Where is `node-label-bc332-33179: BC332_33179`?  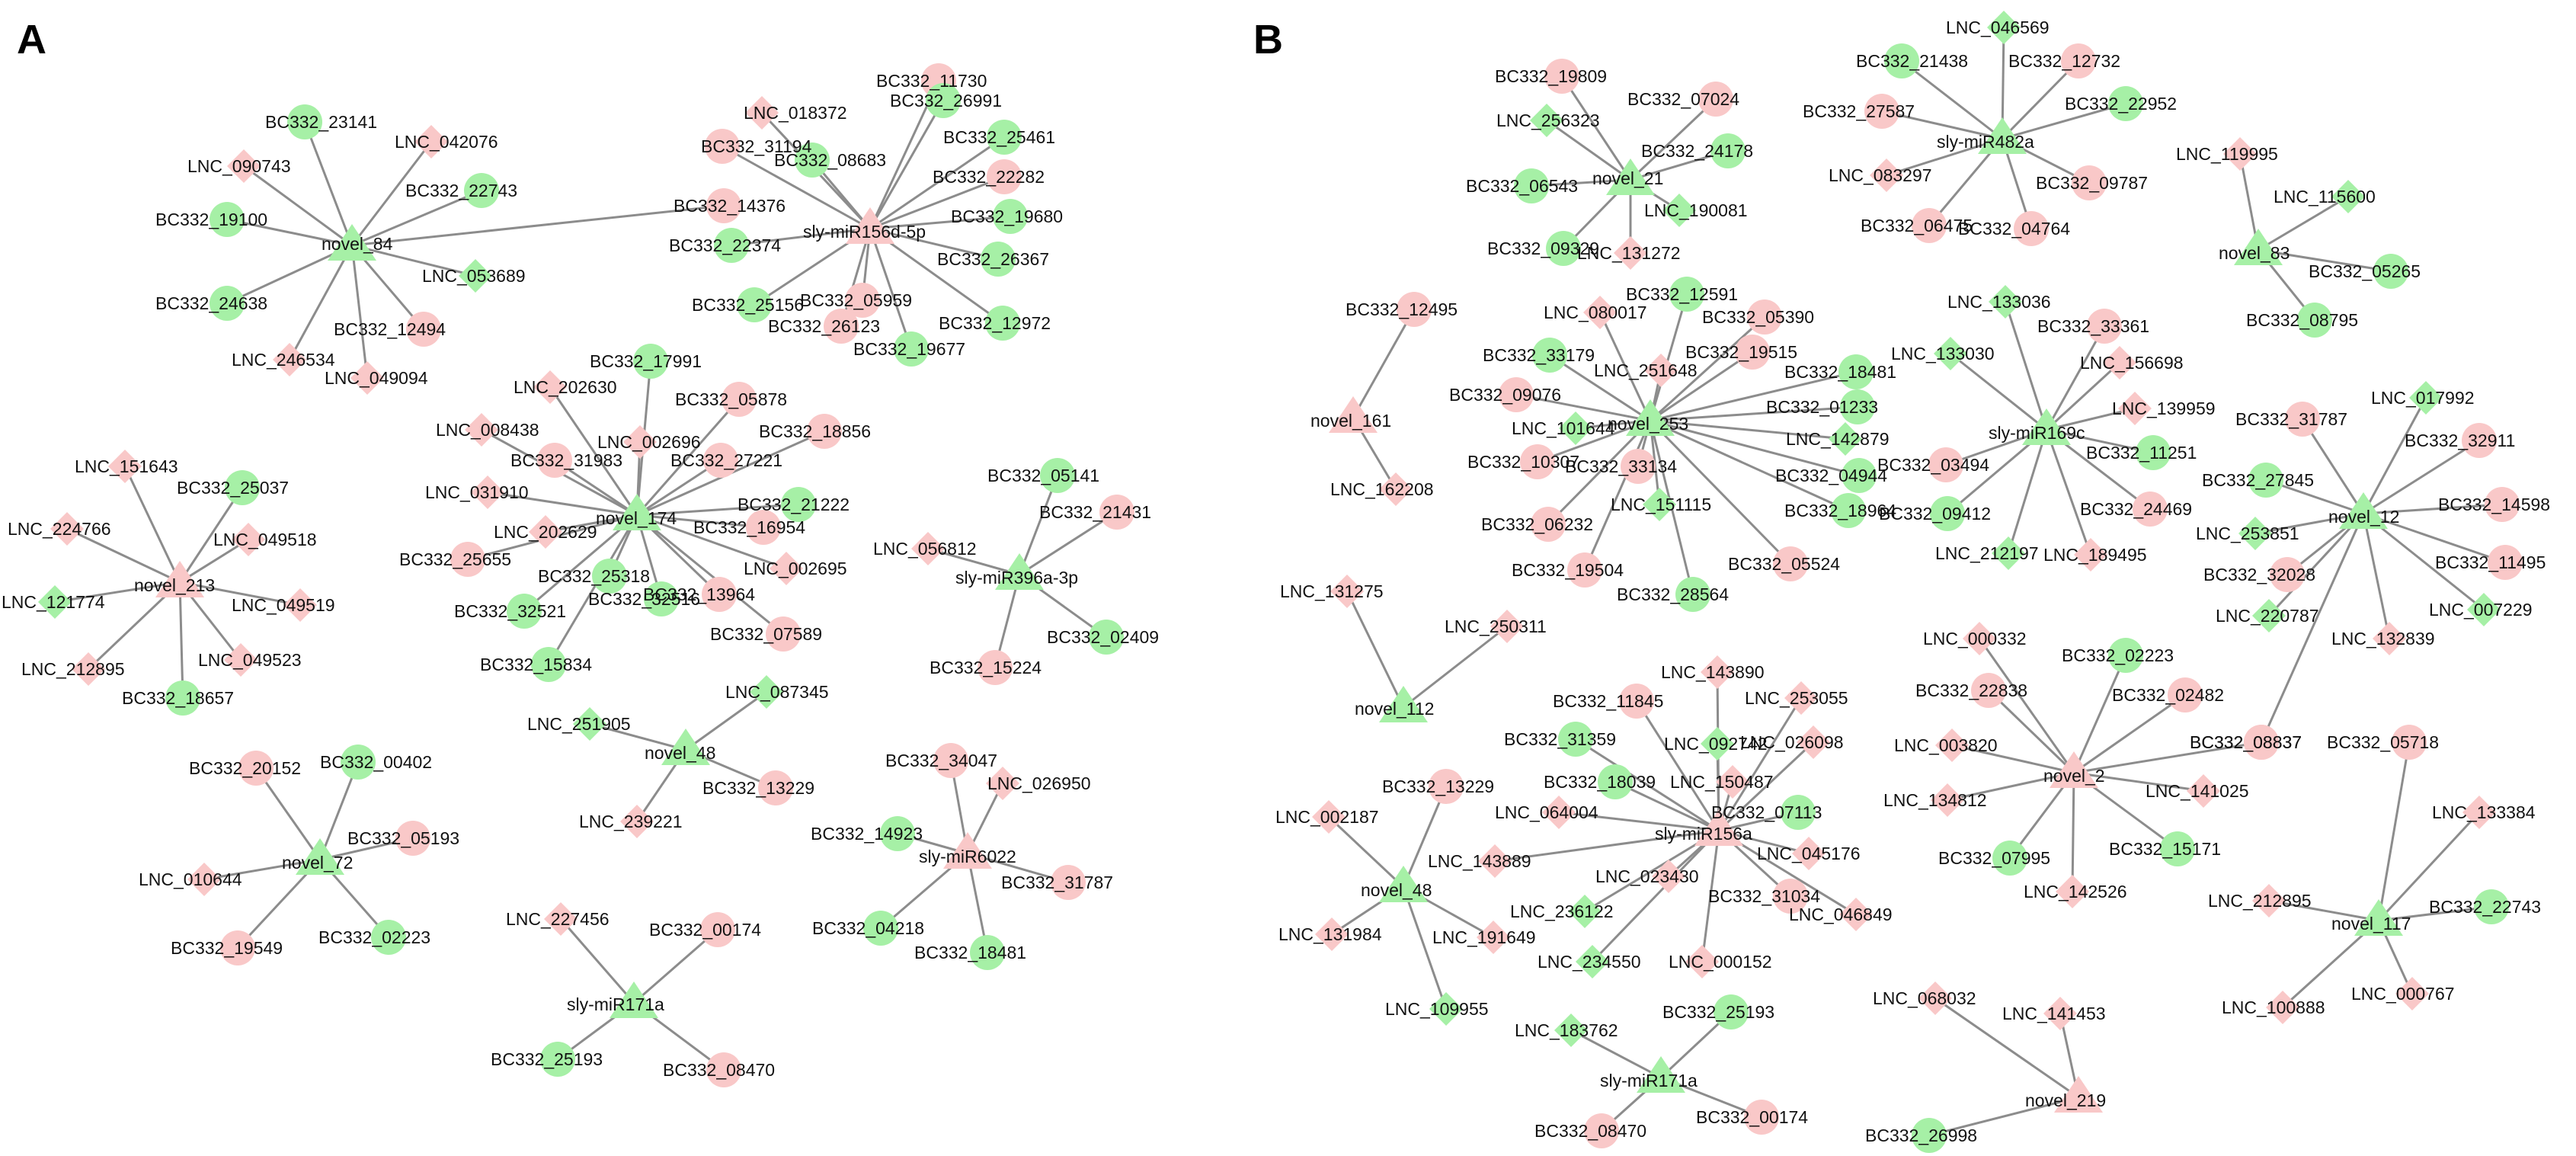 node-label-bc332-33179: BC332_33179 is located at coordinates (1539, 355).